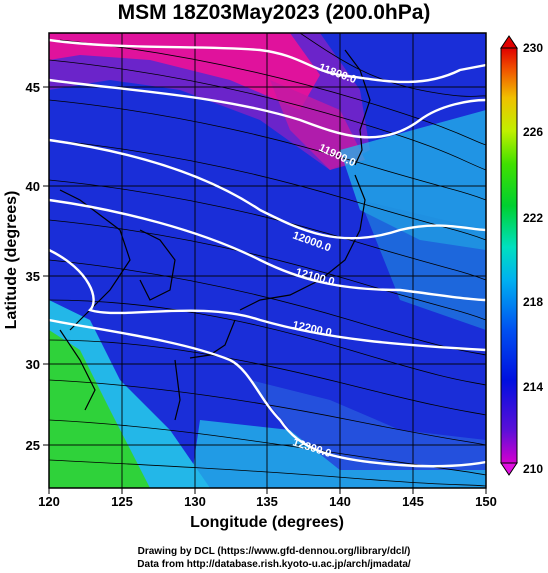  What do you see at coordinates (533, 132) in the screenshot?
I see `colorbar-tick-label: 226` at bounding box center [533, 132].